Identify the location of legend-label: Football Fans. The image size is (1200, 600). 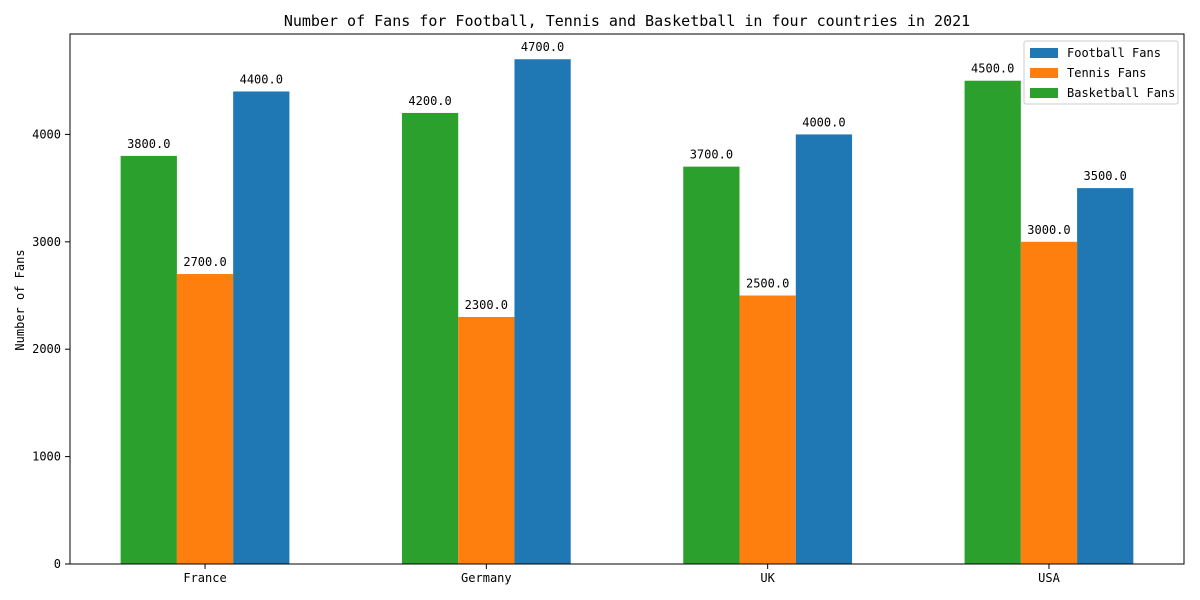
(1114, 53).